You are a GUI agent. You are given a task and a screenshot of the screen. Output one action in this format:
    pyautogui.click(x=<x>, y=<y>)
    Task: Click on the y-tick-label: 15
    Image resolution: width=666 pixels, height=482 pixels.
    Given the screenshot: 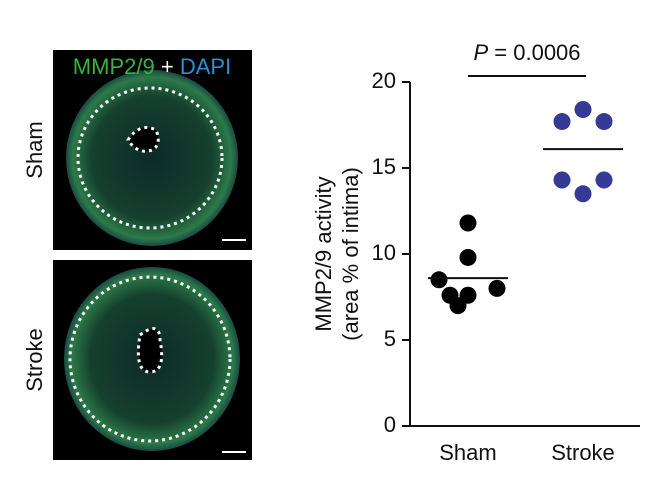 What is the action you would take?
    pyautogui.click(x=384, y=166)
    